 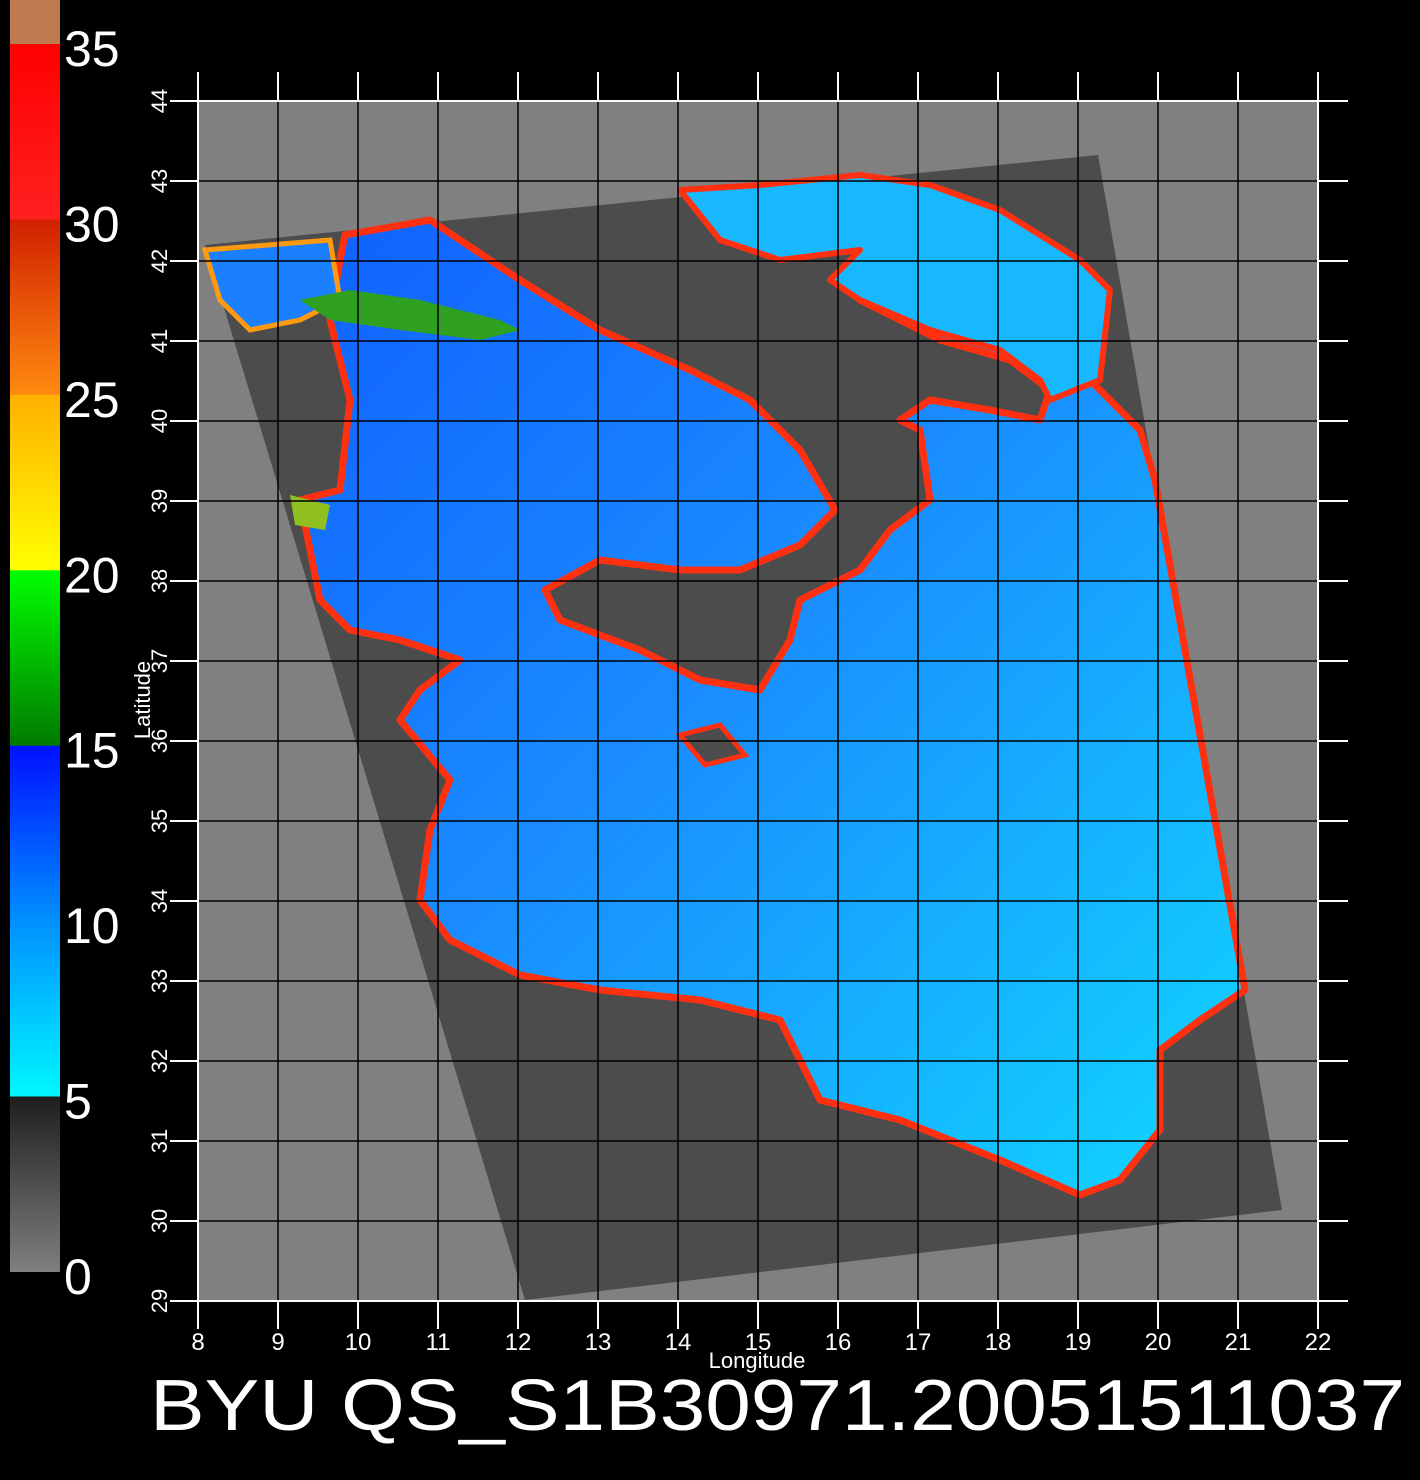 What do you see at coordinates (159, 821) in the screenshot?
I see `y-tick-label: 35` at bounding box center [159, 821].